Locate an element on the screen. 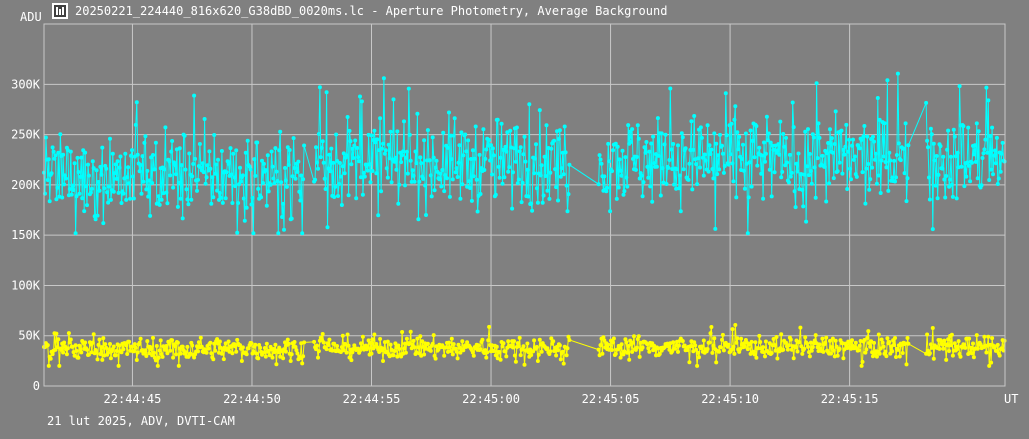  x-axis-label: UT is located at coordinates (1011, 399).